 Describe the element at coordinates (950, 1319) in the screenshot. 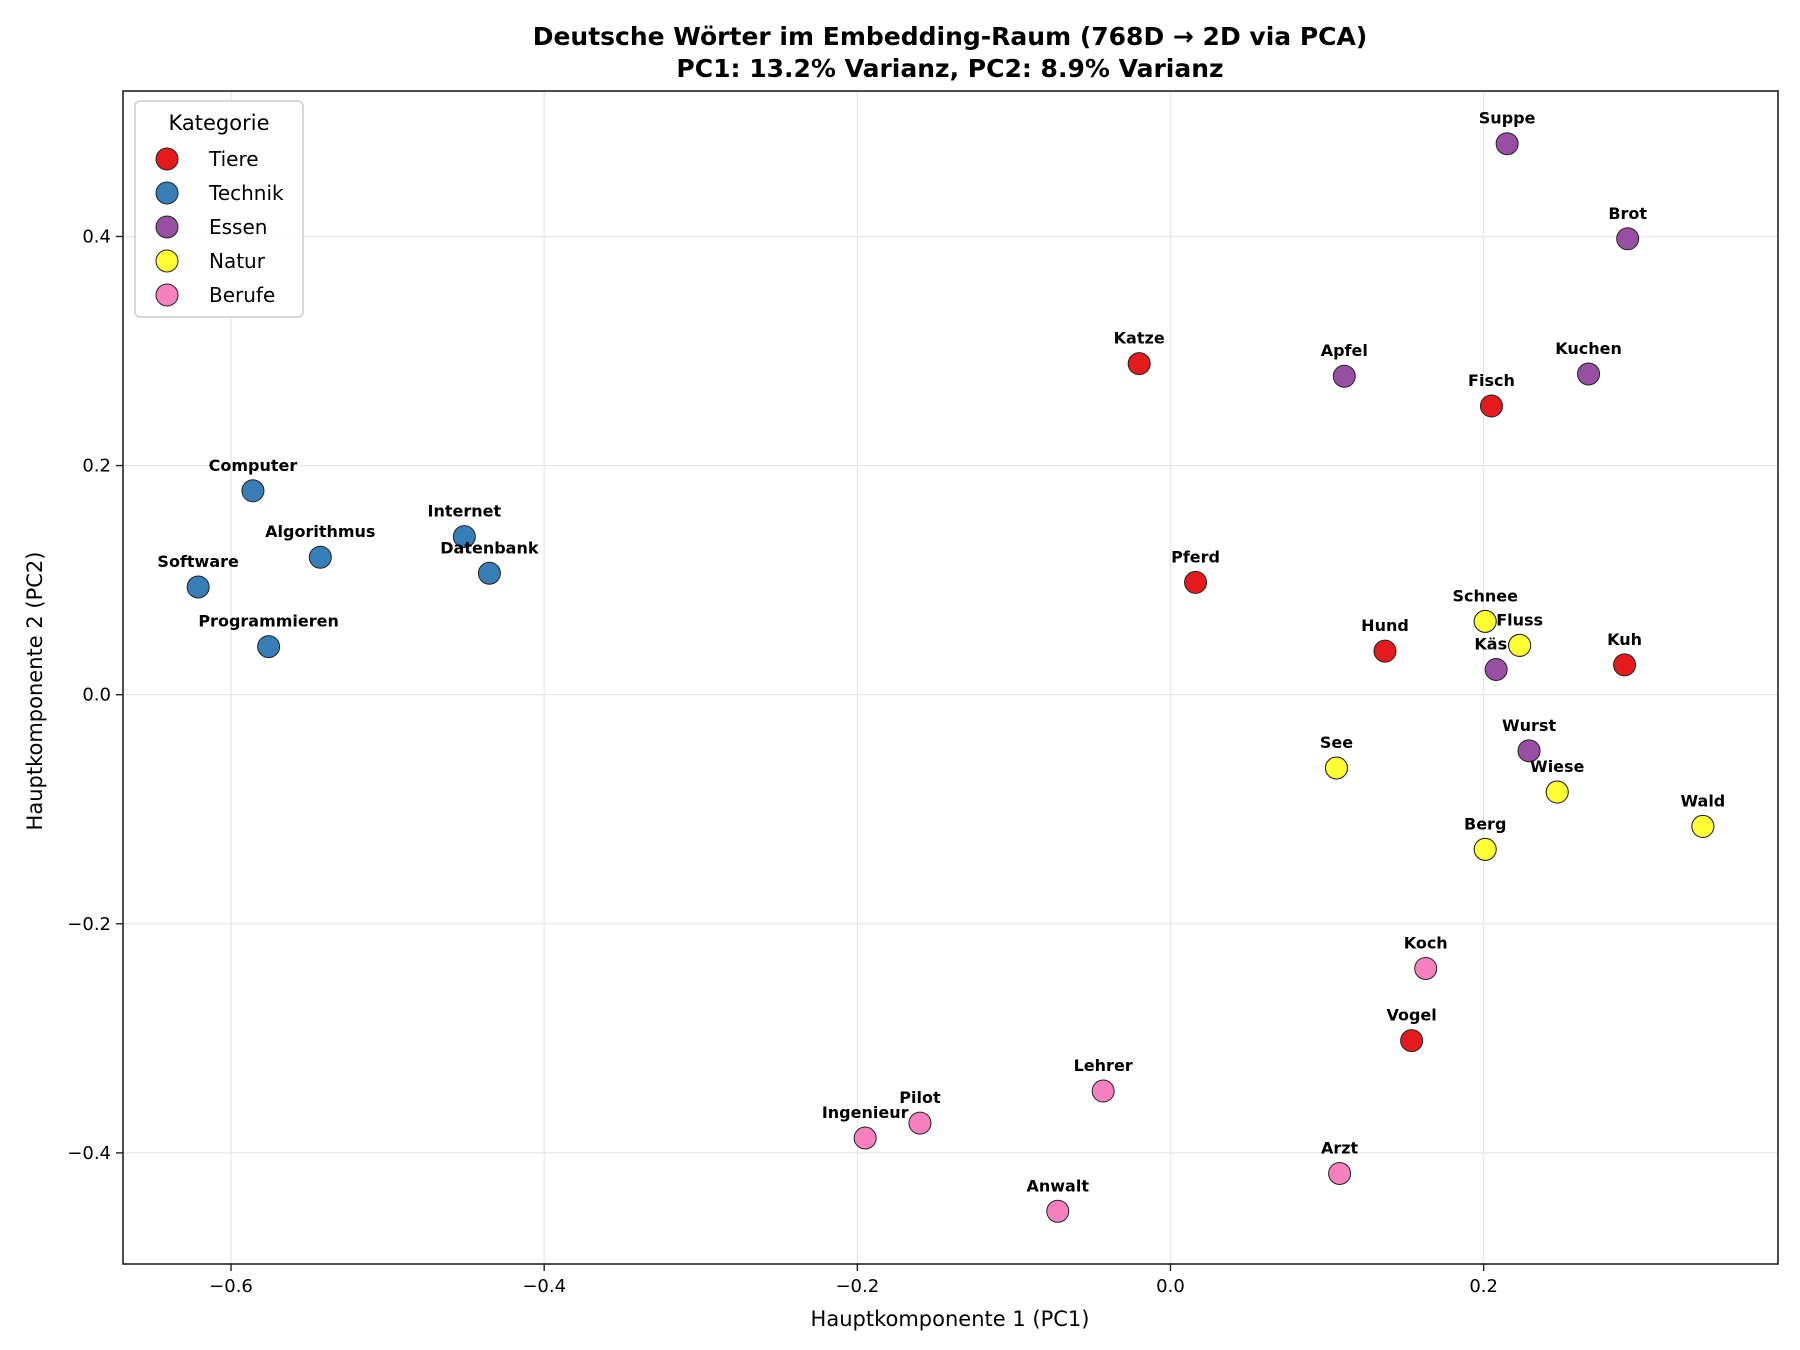

I see `x-axis-label: Hauptkomponente 1 (PC1)` at that location.